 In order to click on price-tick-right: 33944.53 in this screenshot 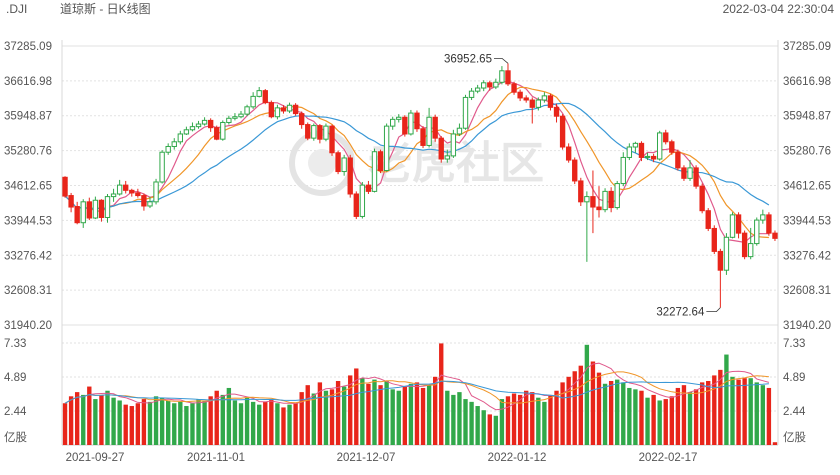, I will do `click(807, 221)`.